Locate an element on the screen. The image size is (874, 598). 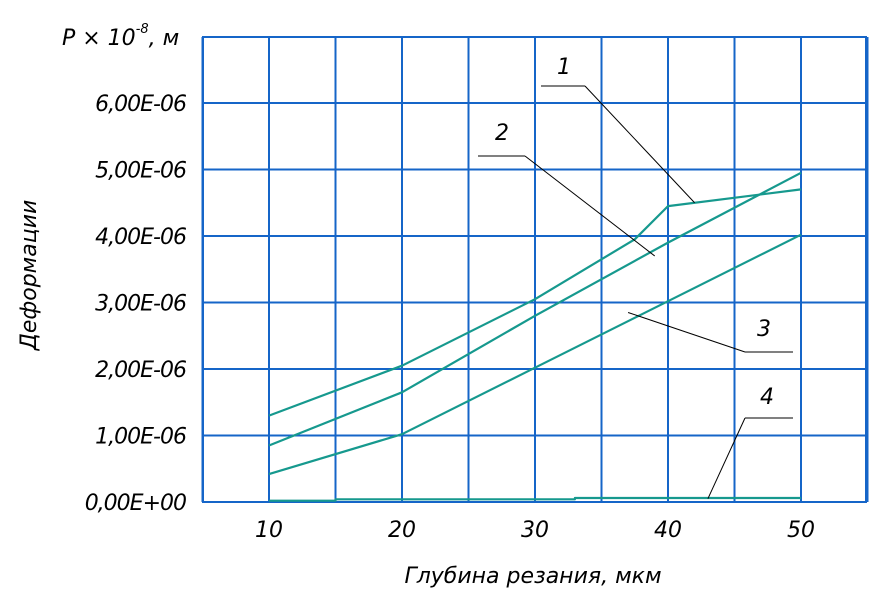
y-tick-label: 5,00E-06 is located at coordinates (141, 171).